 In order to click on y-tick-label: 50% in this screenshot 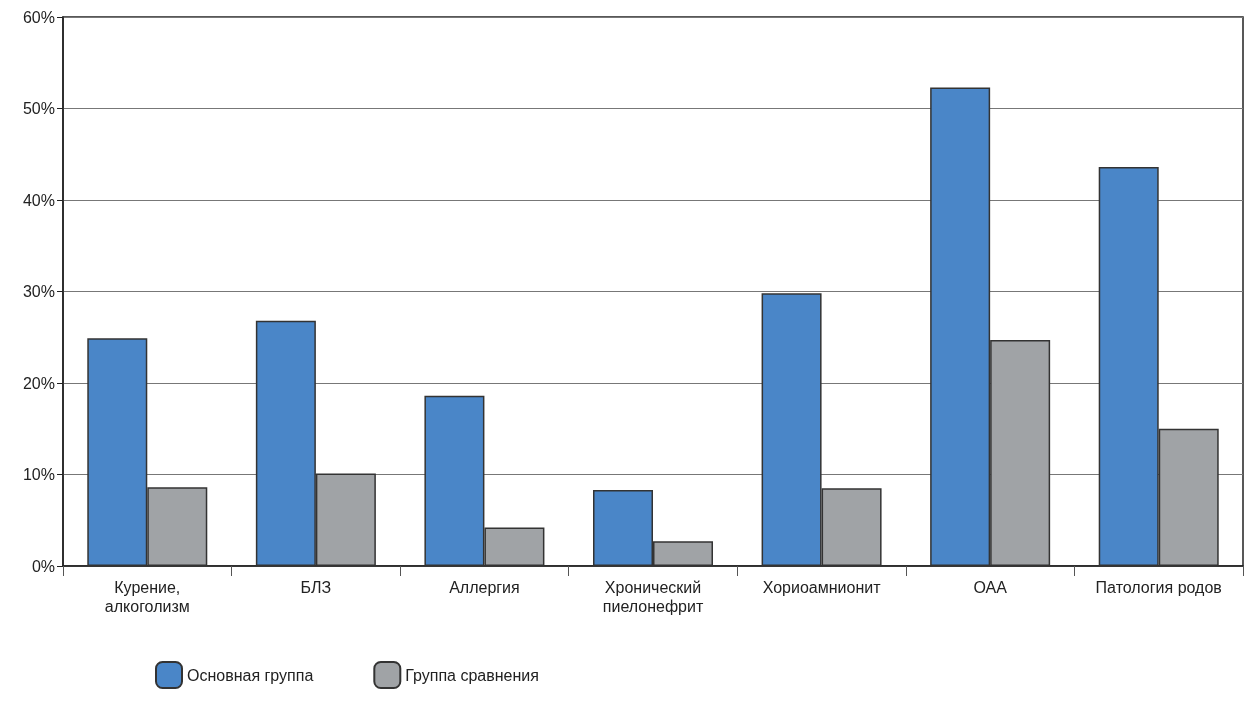, I will do `click(38, 108)`.